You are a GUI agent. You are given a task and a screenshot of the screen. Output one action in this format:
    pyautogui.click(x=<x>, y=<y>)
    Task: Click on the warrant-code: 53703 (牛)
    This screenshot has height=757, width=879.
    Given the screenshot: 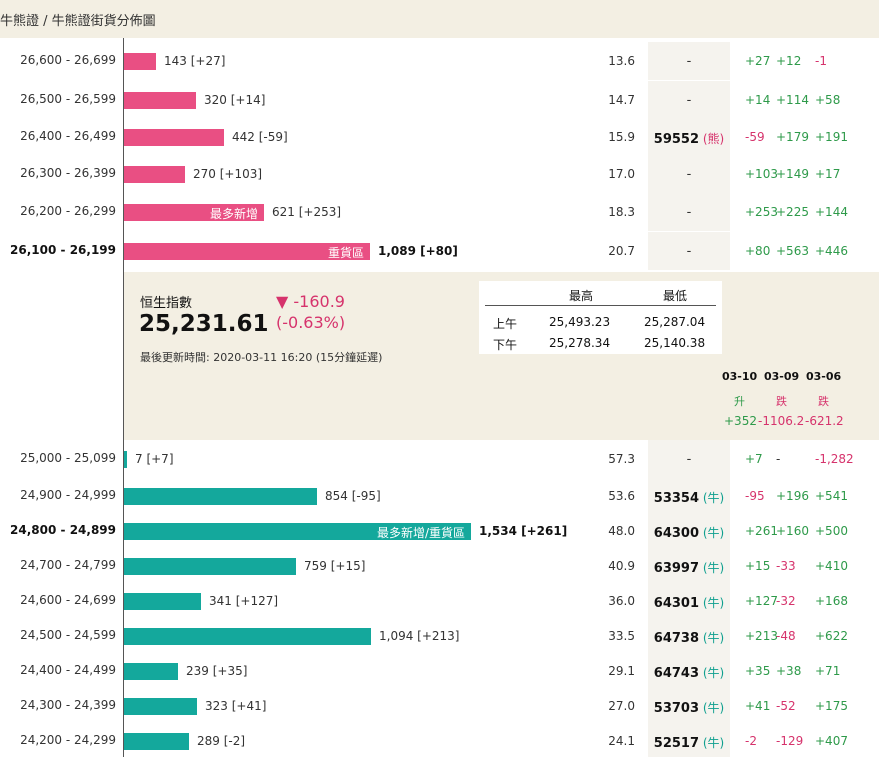 What is the action you would take?
    pyautogui.click(x=689, y=707)
    